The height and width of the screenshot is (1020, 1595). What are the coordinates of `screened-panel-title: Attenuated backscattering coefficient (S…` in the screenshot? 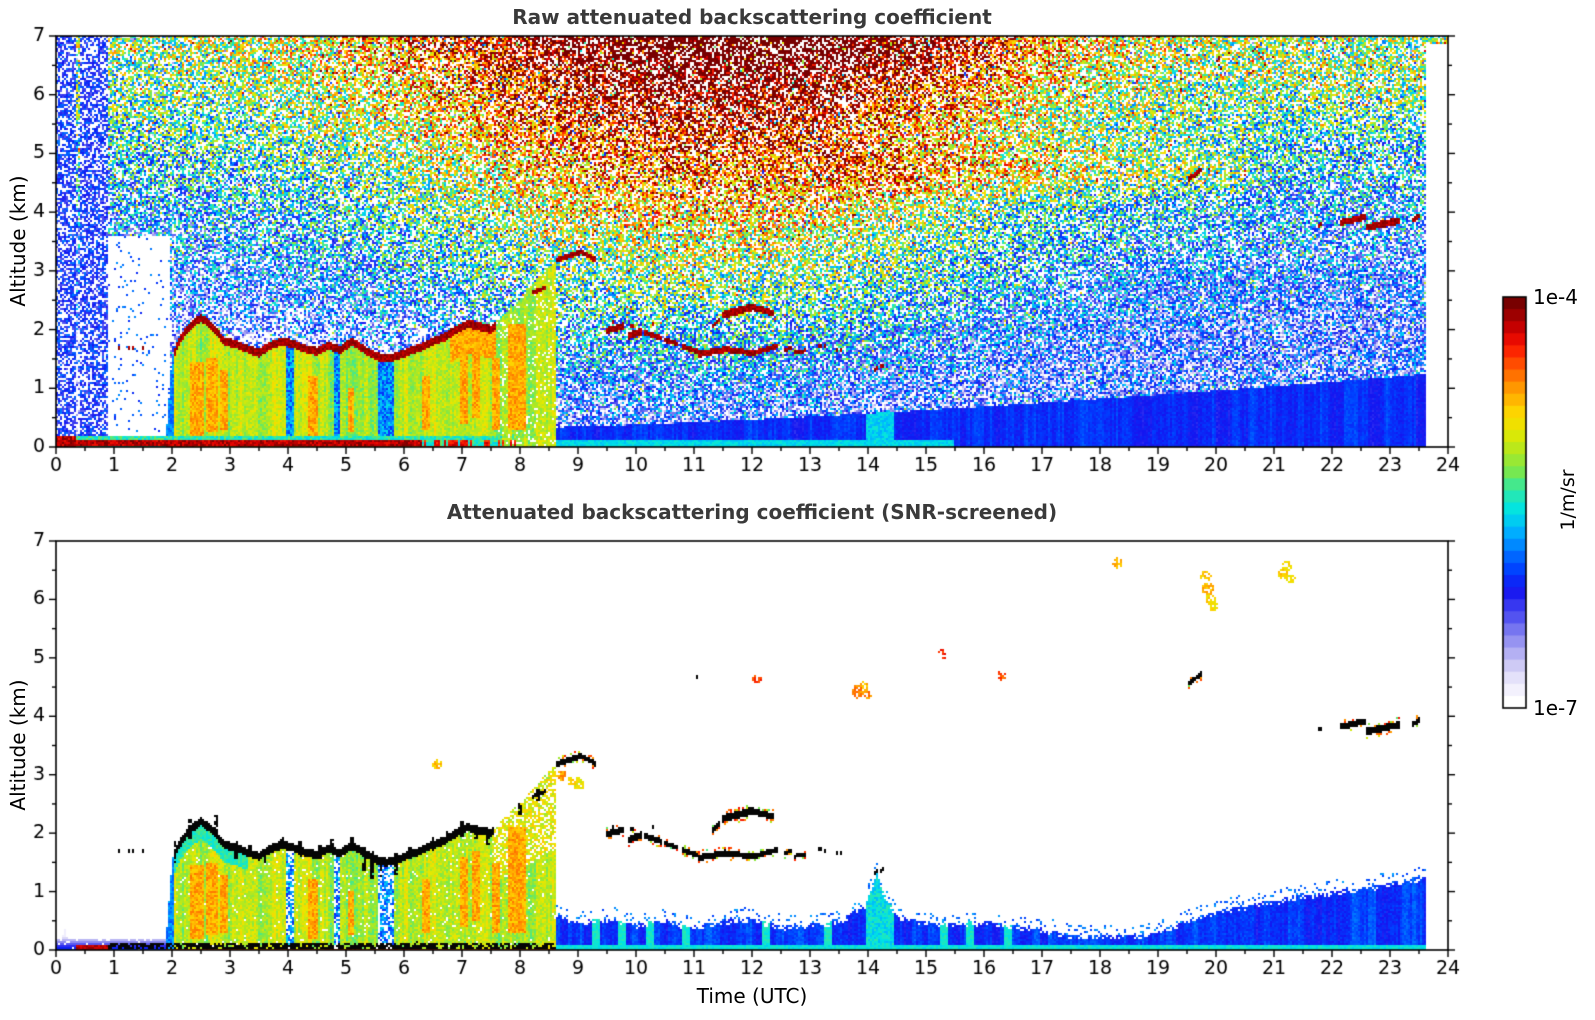 It's located at (752, 512).